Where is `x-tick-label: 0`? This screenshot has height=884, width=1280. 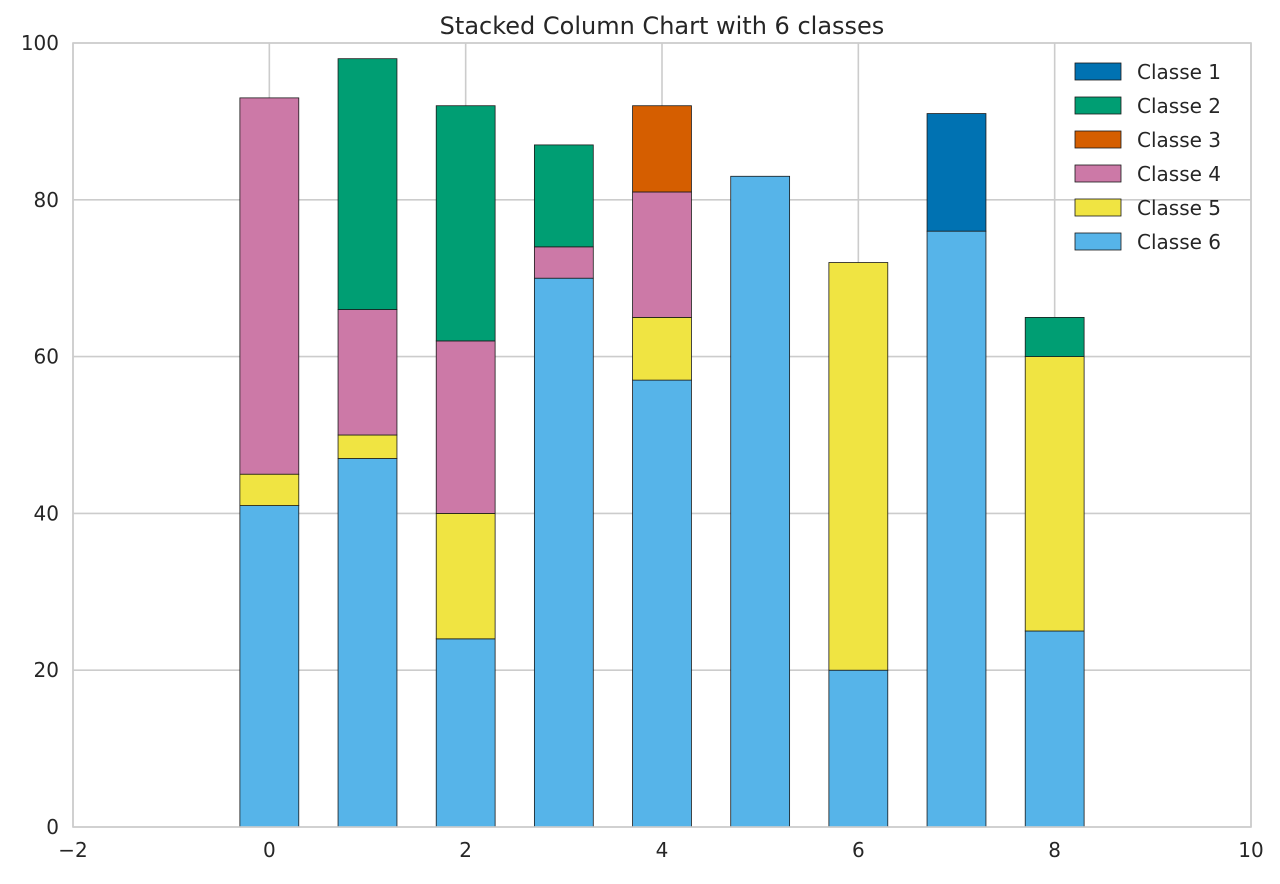
x-tick-label: 0 is located at coordinates (269, 850).